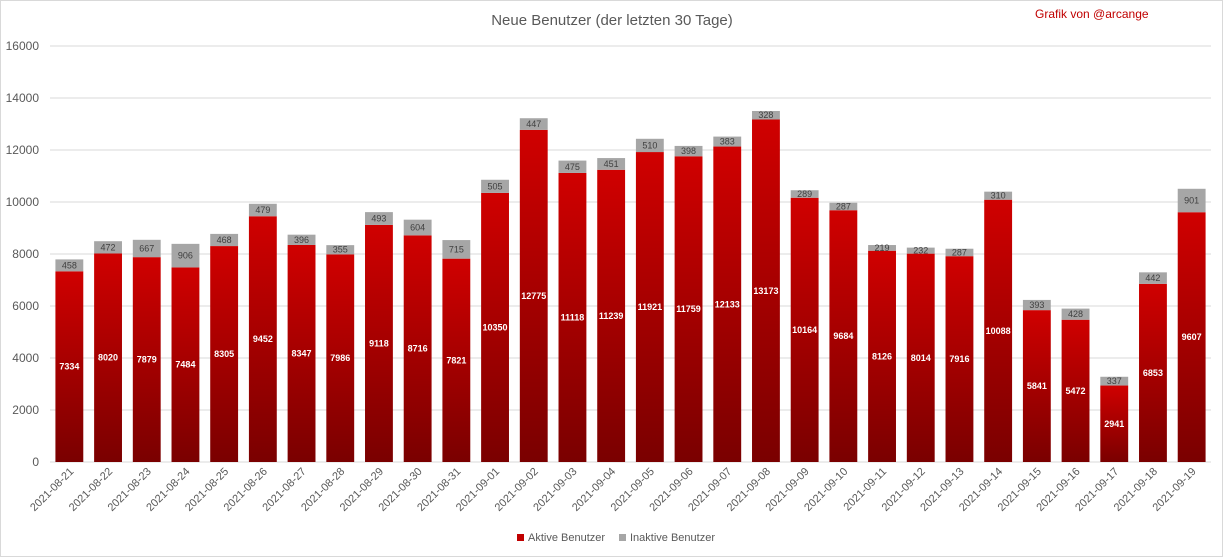 This screenshot has height=557, width=1223. Describe the element at coordinates (622, 537) in the screenshot. I see `legend-swatch-inactive` at that location.